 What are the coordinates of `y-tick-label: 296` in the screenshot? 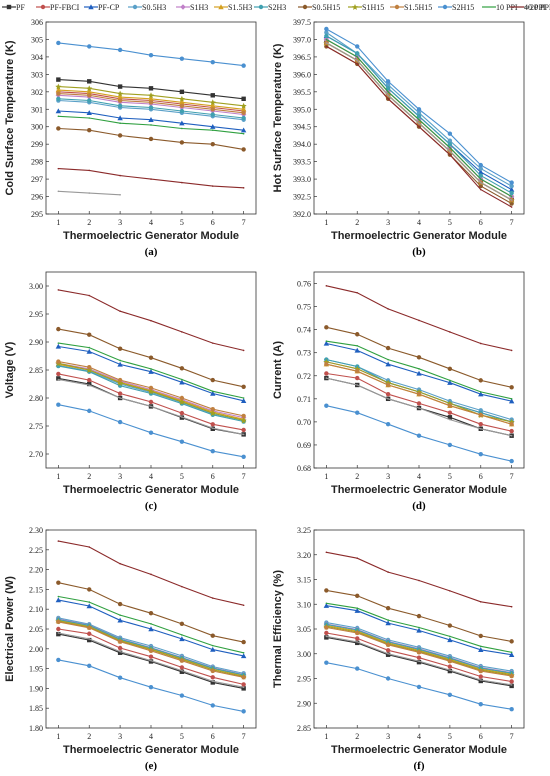 It's located at (37, 197).